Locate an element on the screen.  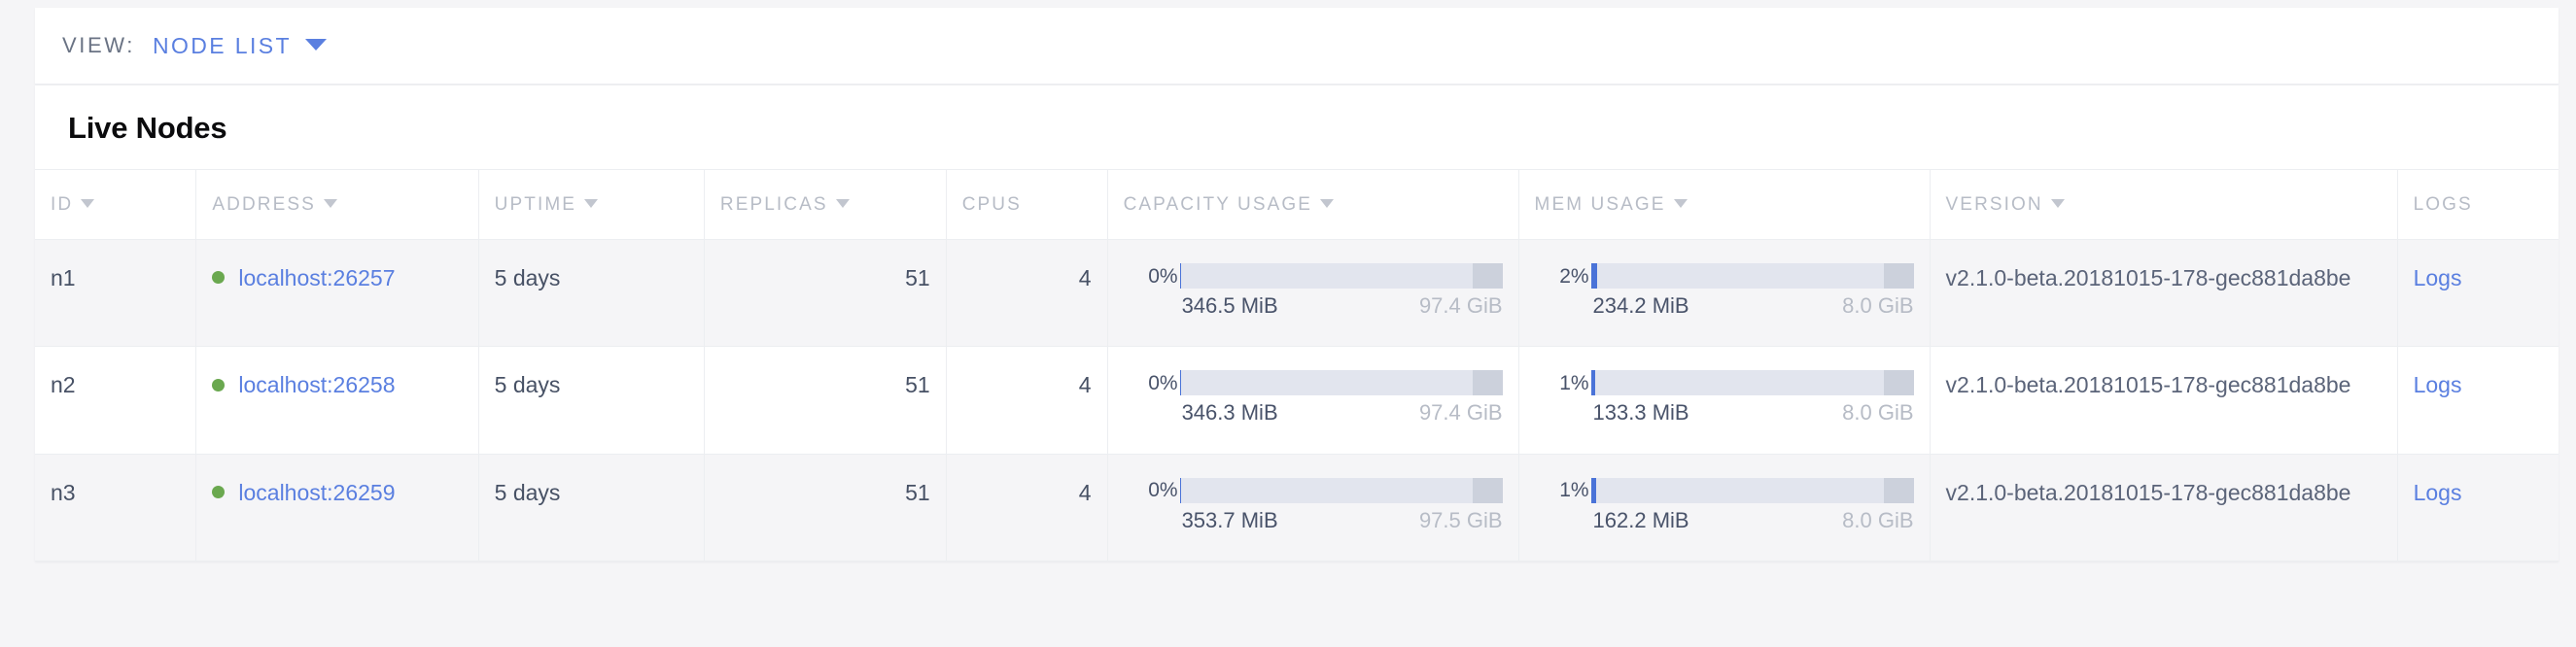
node-mem-usage-cell: 1% 133.3 MiB 8.0 GiB is located at coordinates (1724, 400).